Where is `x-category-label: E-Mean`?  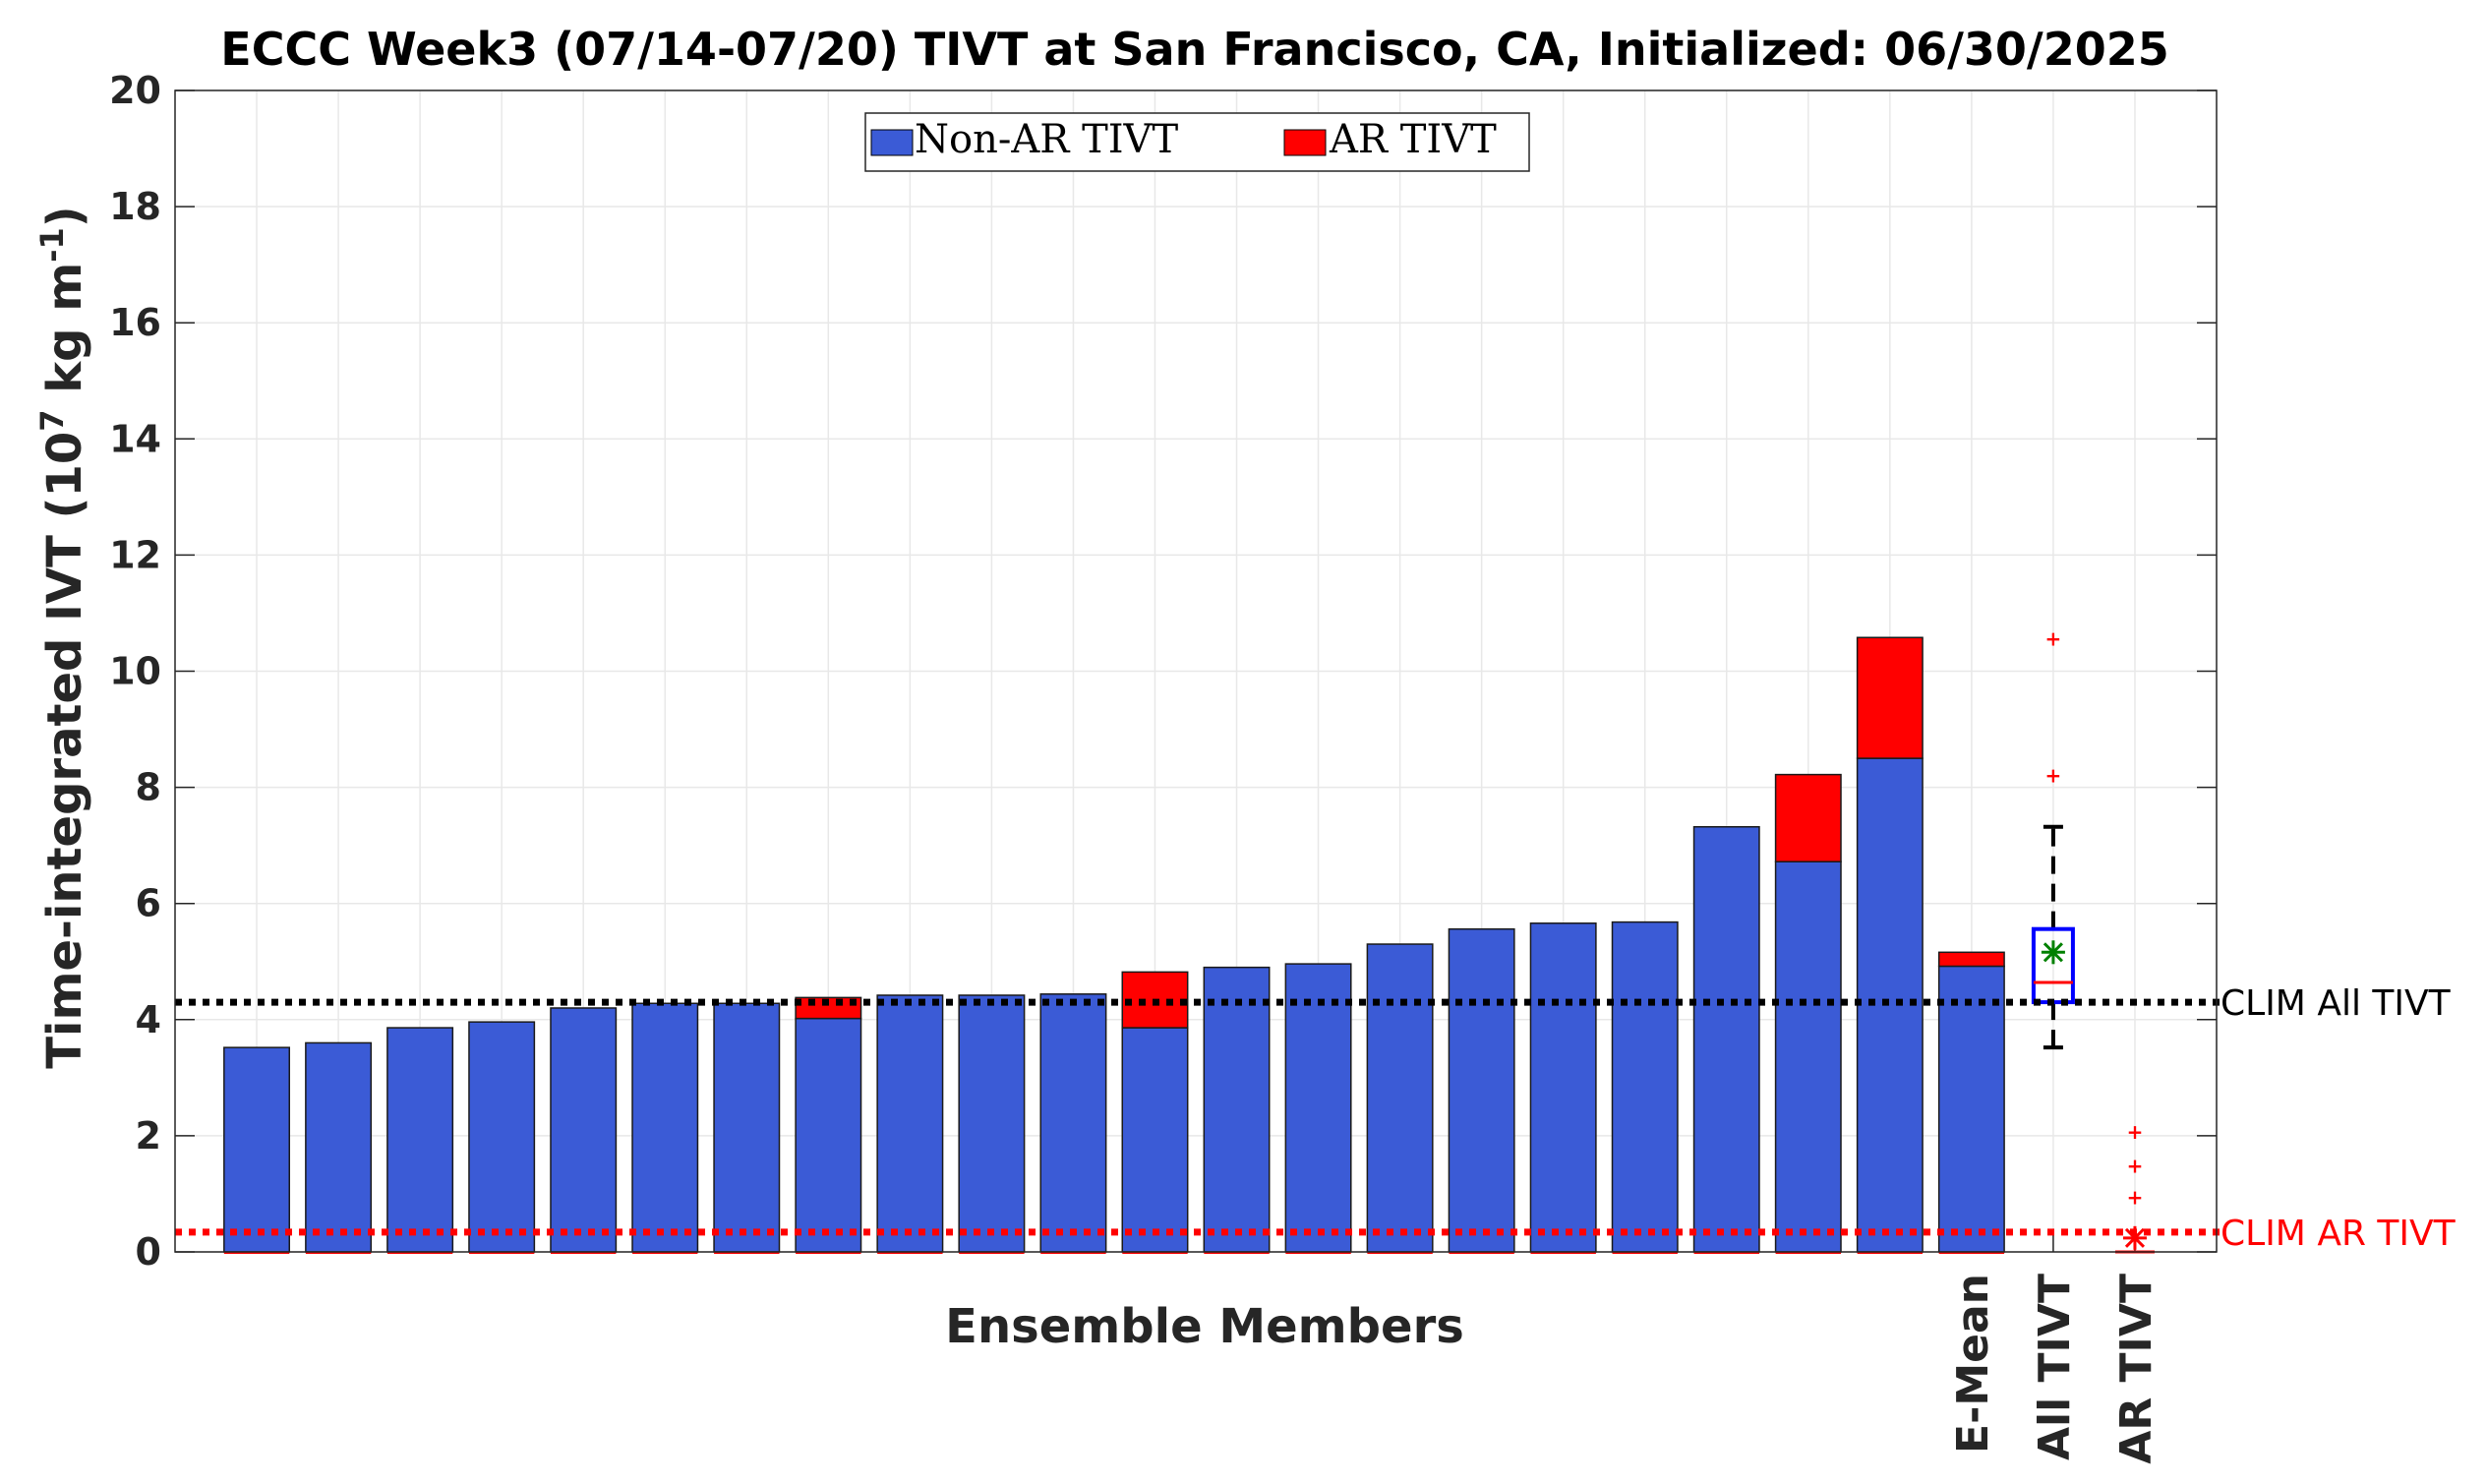 x-category-label: E-Mean is located at coordinates (1973, 1364).